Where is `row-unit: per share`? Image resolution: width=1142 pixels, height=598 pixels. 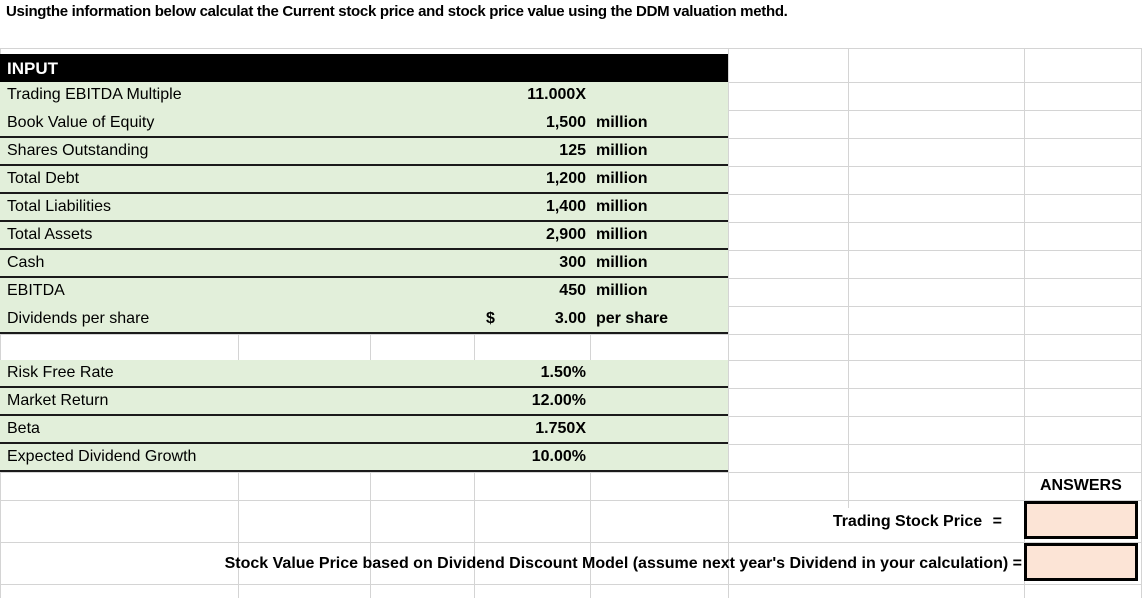 row-unit: per share is located at coordinates (632, 318).